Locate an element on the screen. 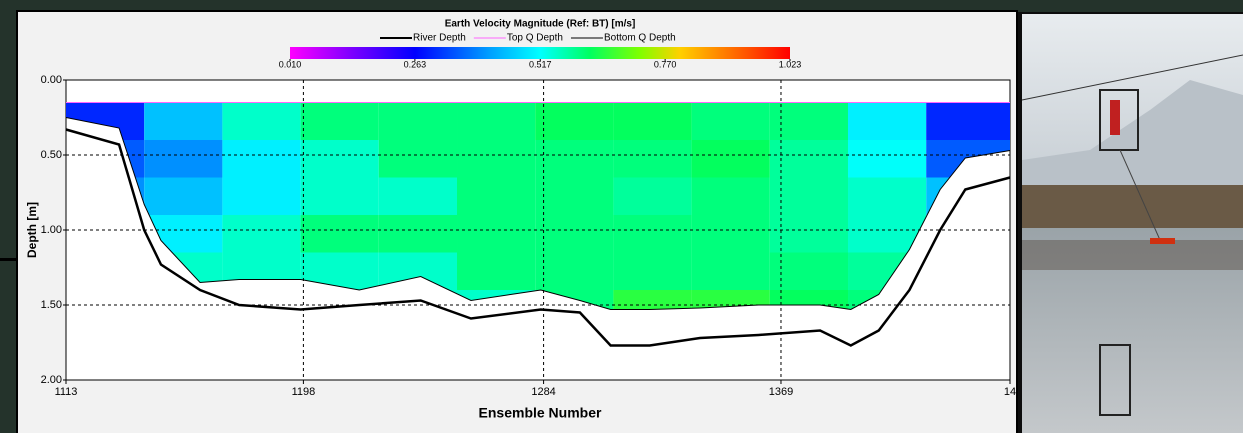 This screenshot has height=433, width=1243. colorbar is located at coordinates (540, 53).